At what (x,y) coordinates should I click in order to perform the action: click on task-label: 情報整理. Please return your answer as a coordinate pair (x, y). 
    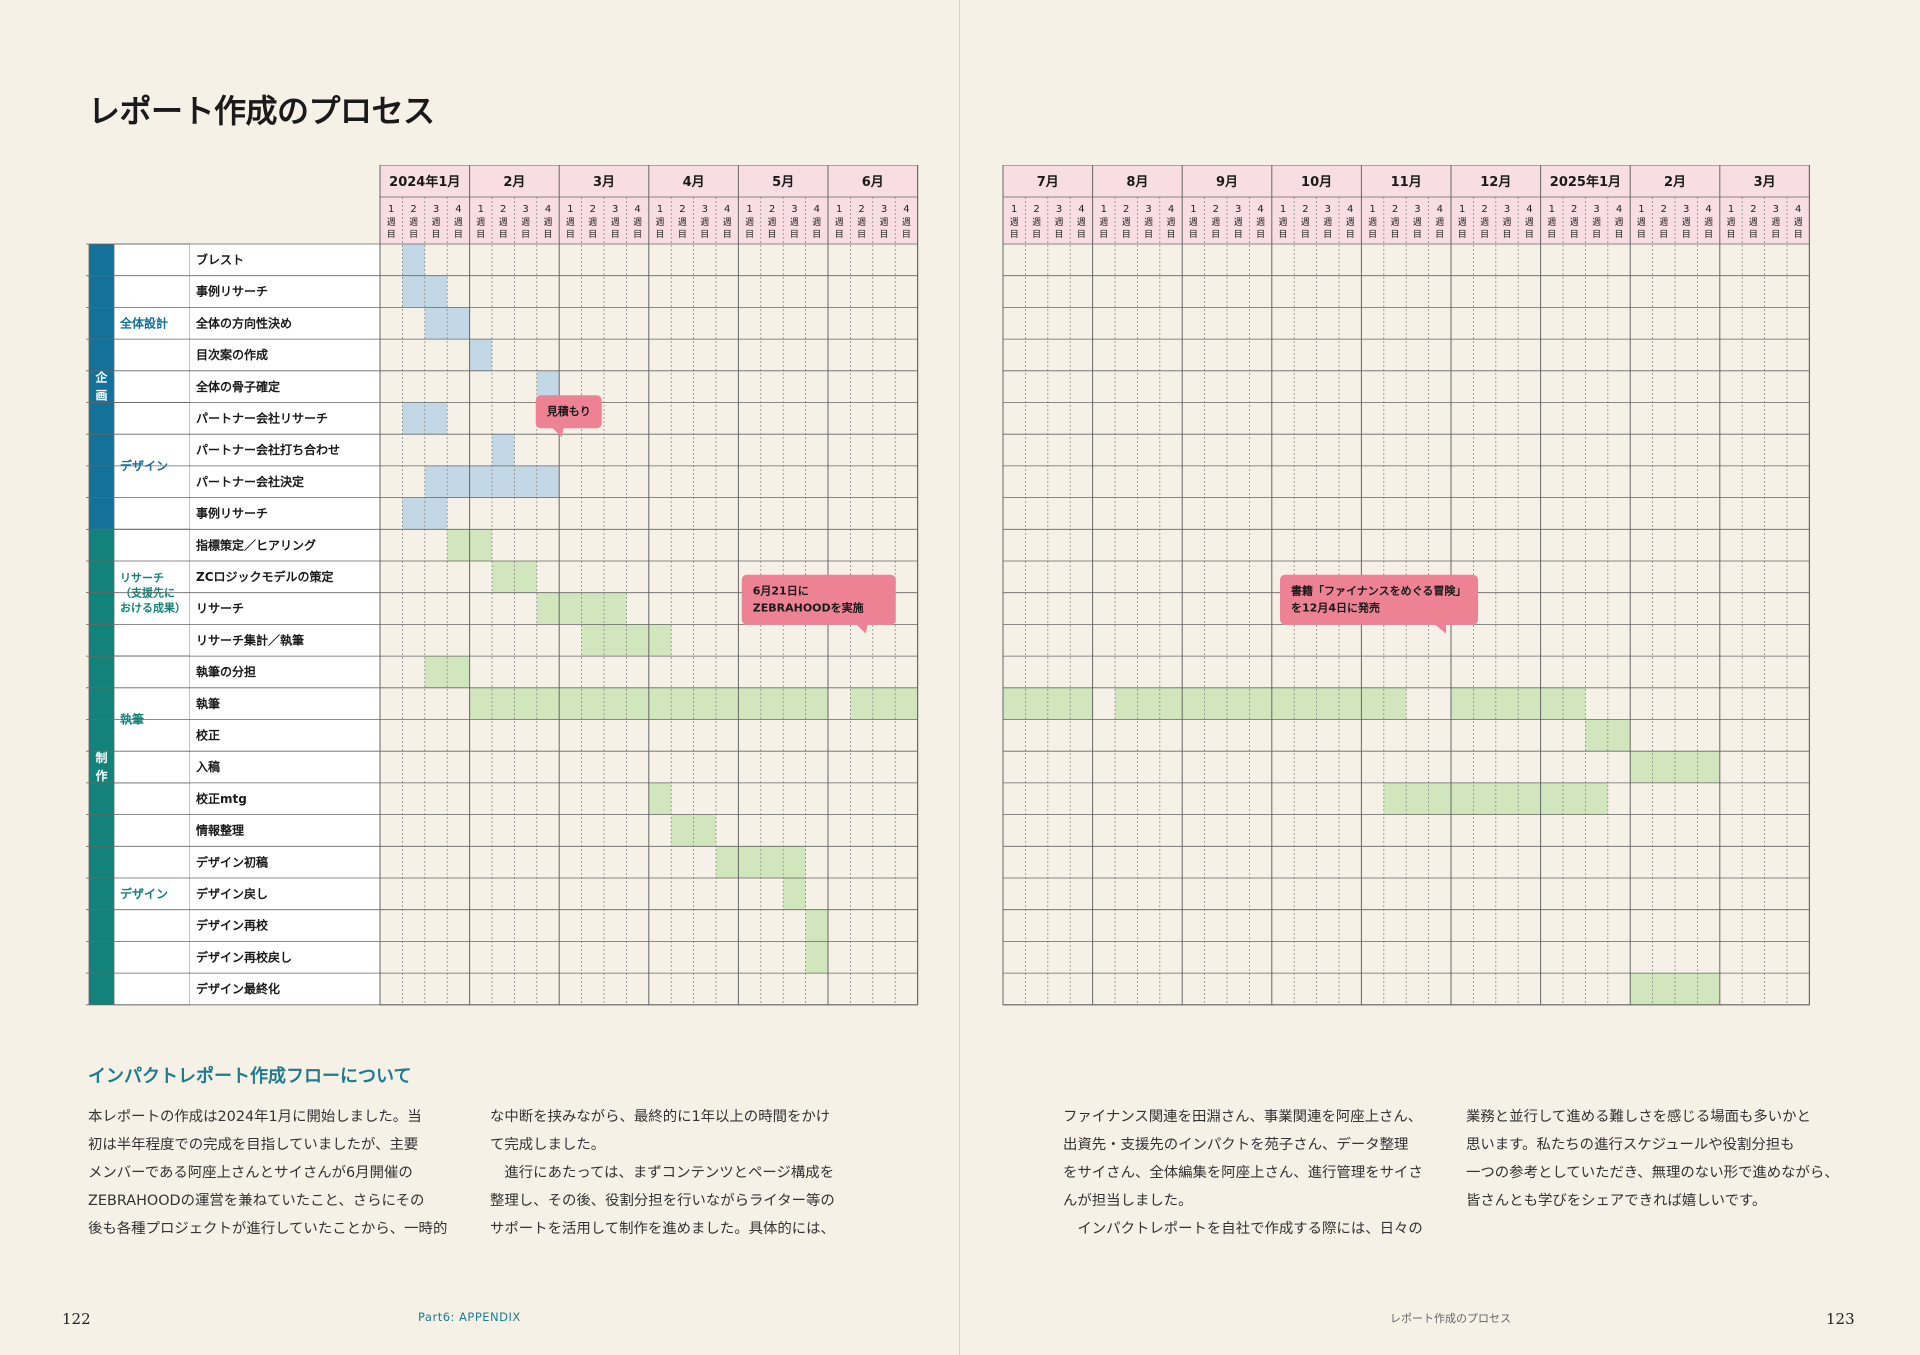
    Looking at the image, I should click on (220, 830).